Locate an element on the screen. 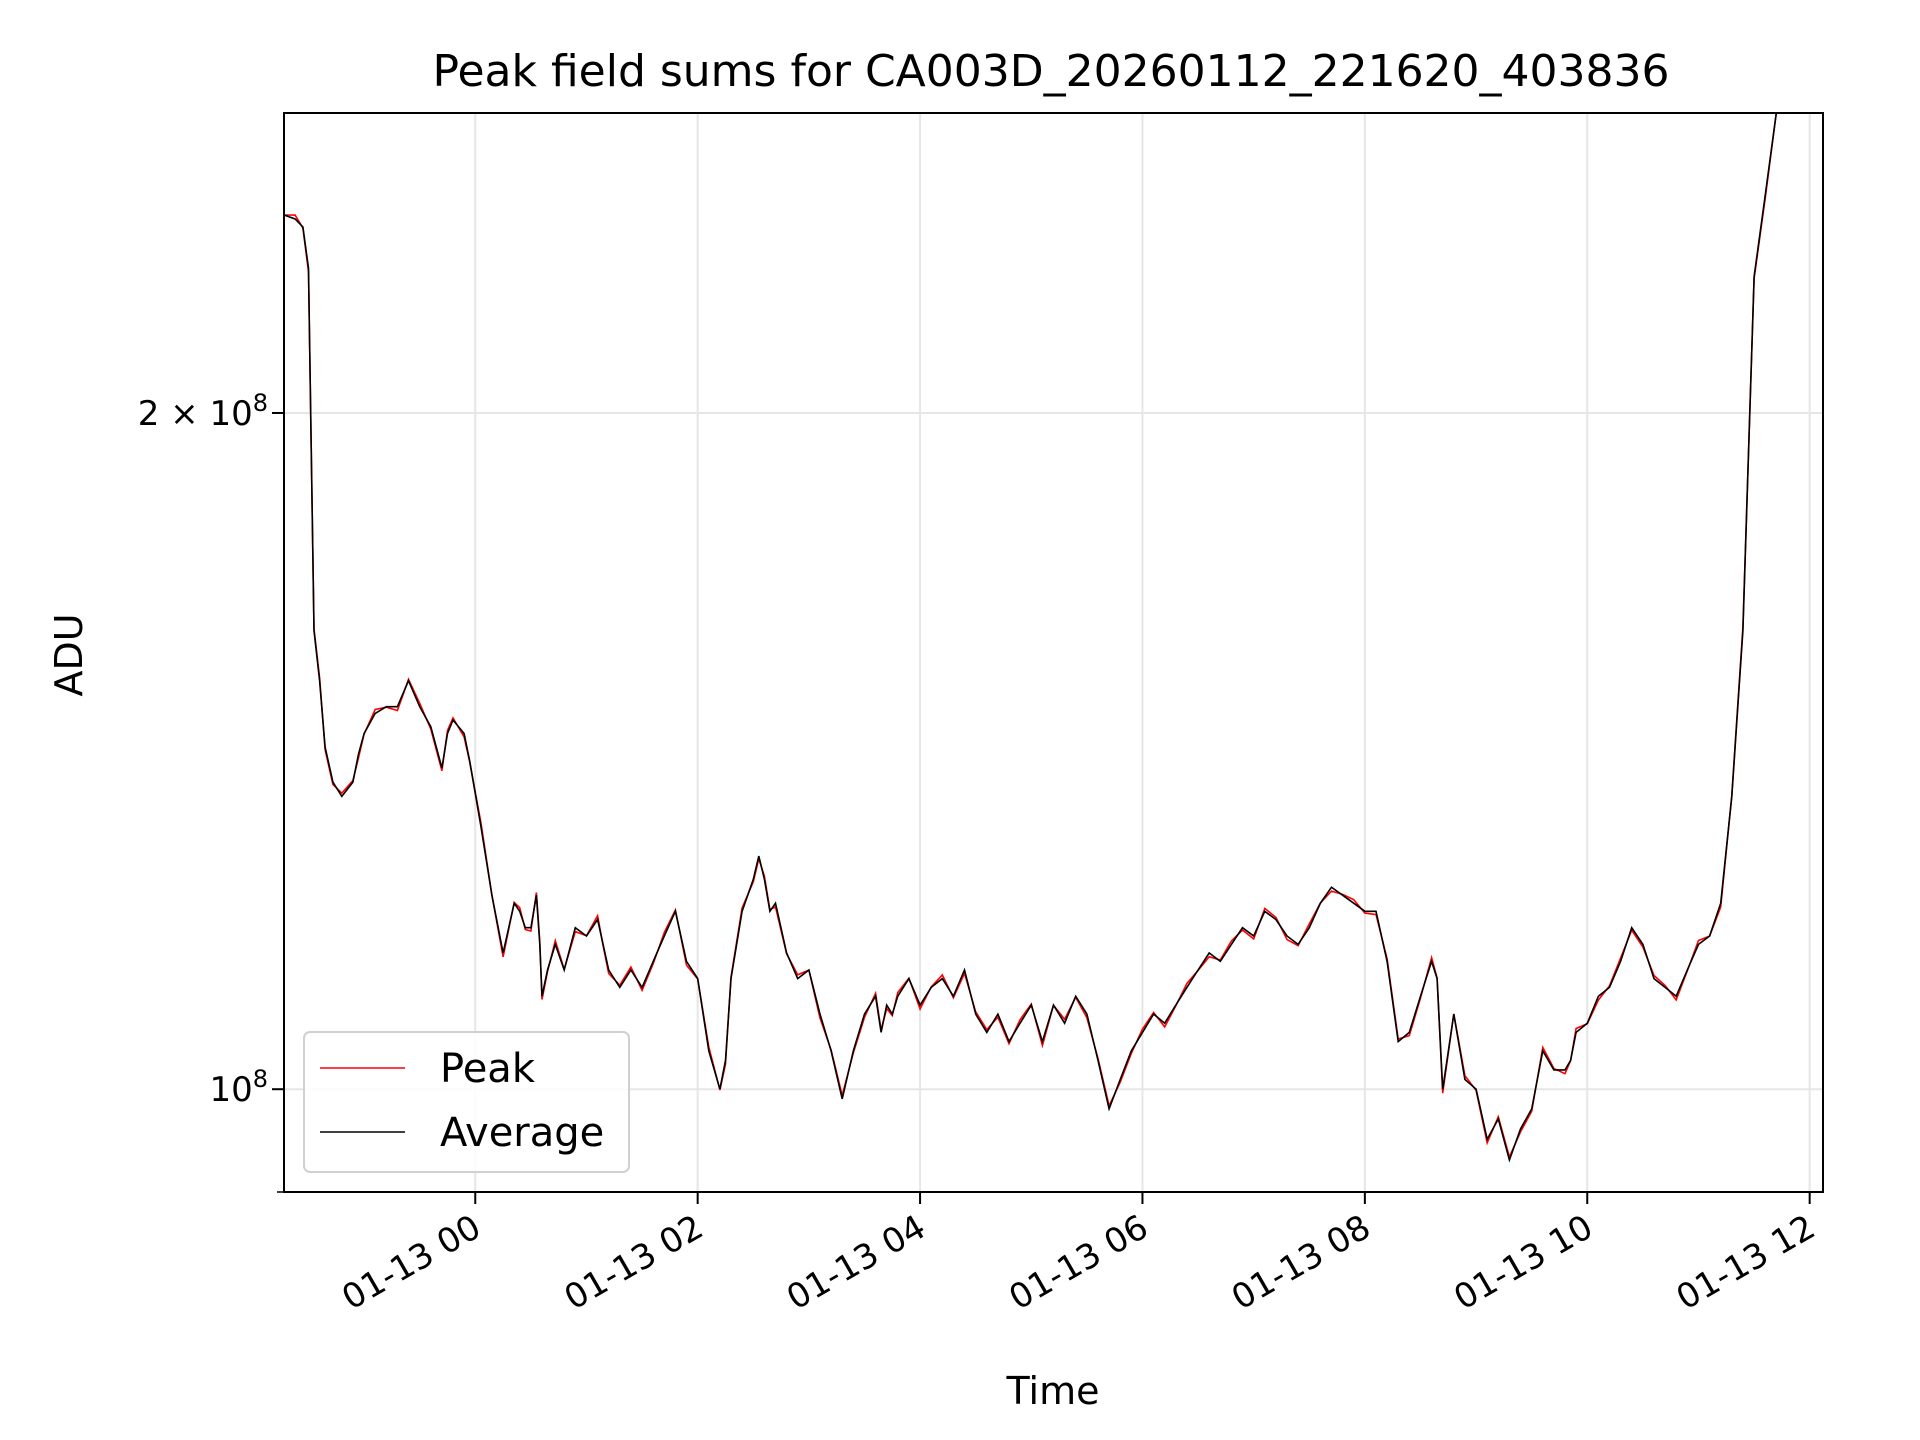 Image resolution: width=1920 pixels, height=1440 pixels. legend-box is located at coordinates (466, 1102).